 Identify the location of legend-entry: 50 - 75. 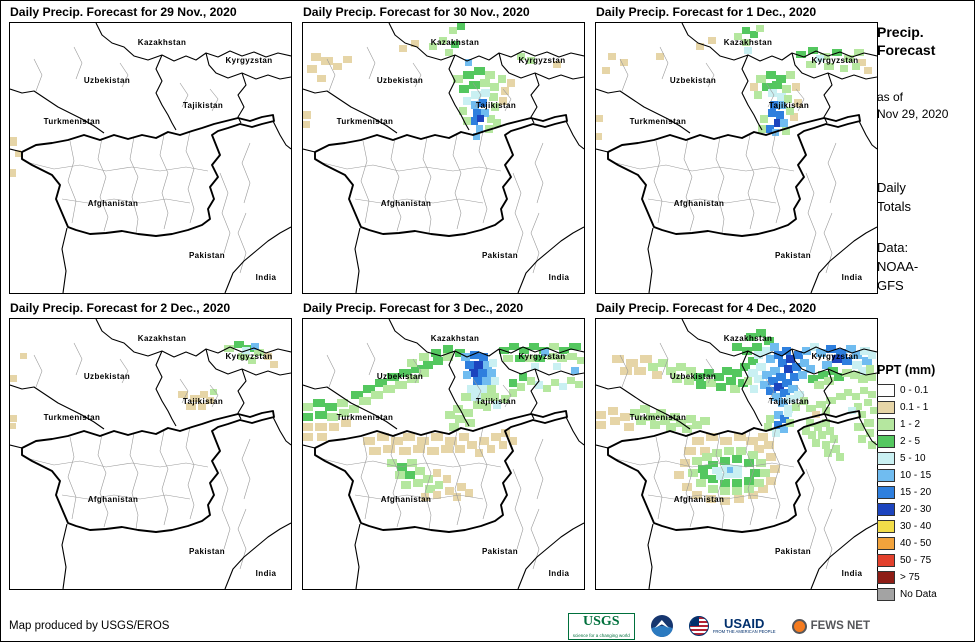
(907, 560).